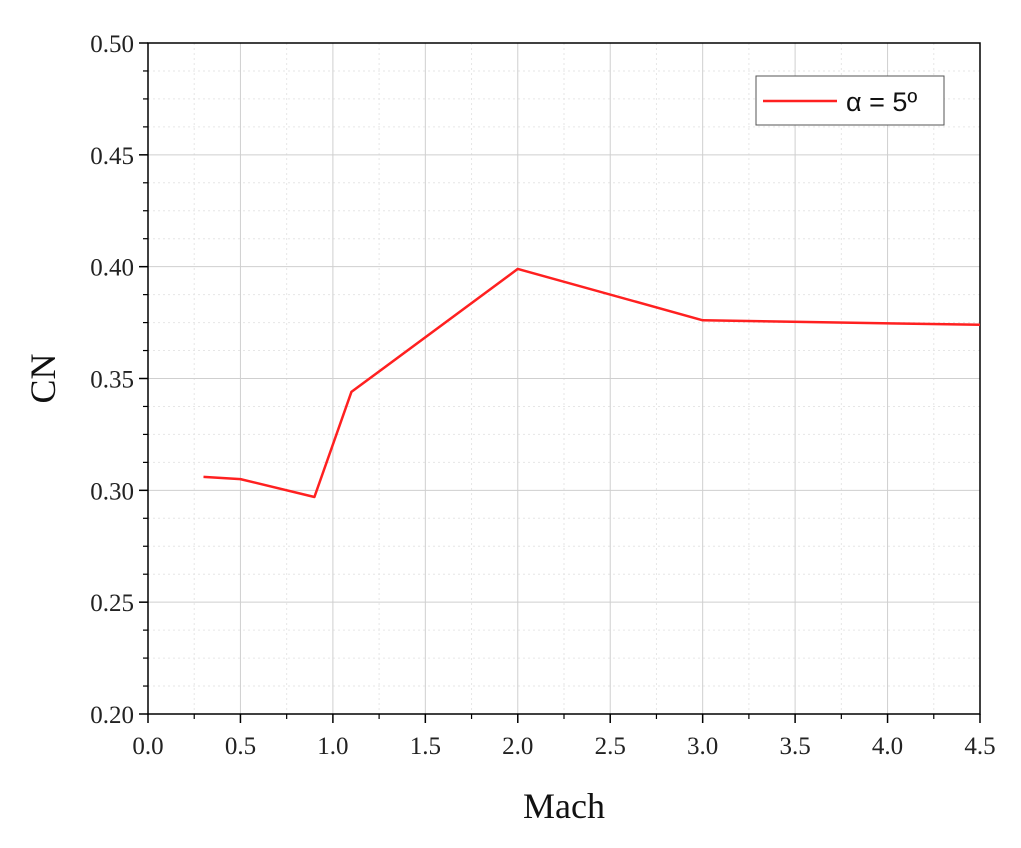 The image size is (1021, 848). Describe the element at coordinates (563, 746) in the screenshot. I see `x-tick-labels: 0.0 0.5 1.0 1.5 2.0 2.5 3.0 3.5 4.0 4.5` at that location.